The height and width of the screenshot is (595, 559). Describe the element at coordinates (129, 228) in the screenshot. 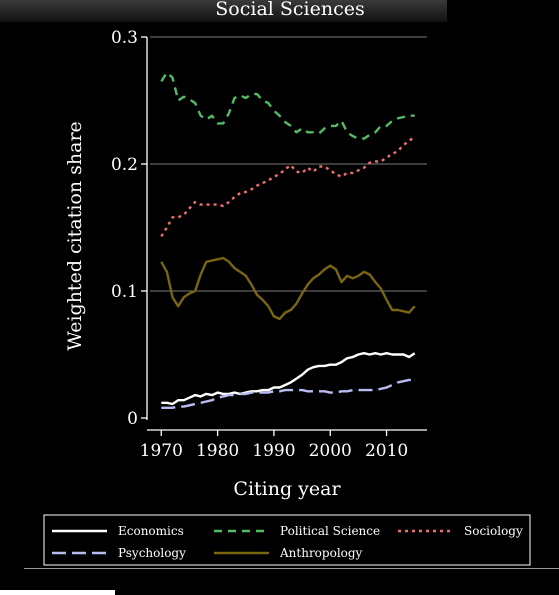

I see `y-ticks: 0 0.1 0.2 0.3` at that location.